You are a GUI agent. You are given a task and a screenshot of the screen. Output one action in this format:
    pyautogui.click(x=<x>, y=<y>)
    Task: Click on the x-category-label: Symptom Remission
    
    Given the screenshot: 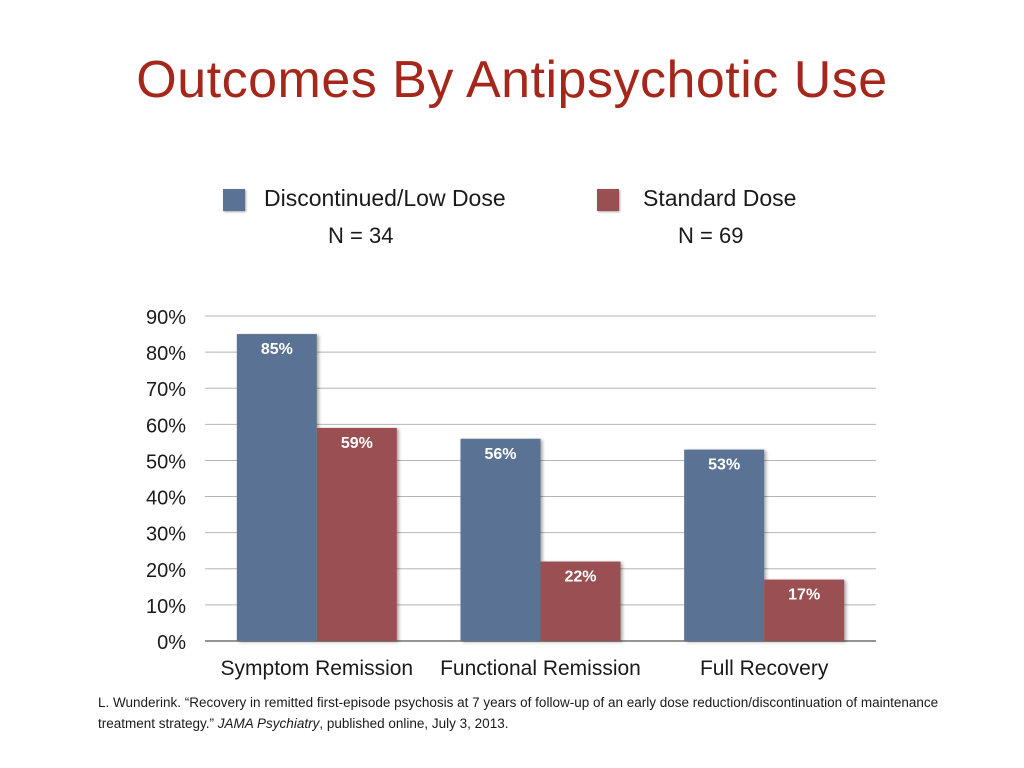 What is the action you would take?
    pyautogui.click(x=317, y=668)
    